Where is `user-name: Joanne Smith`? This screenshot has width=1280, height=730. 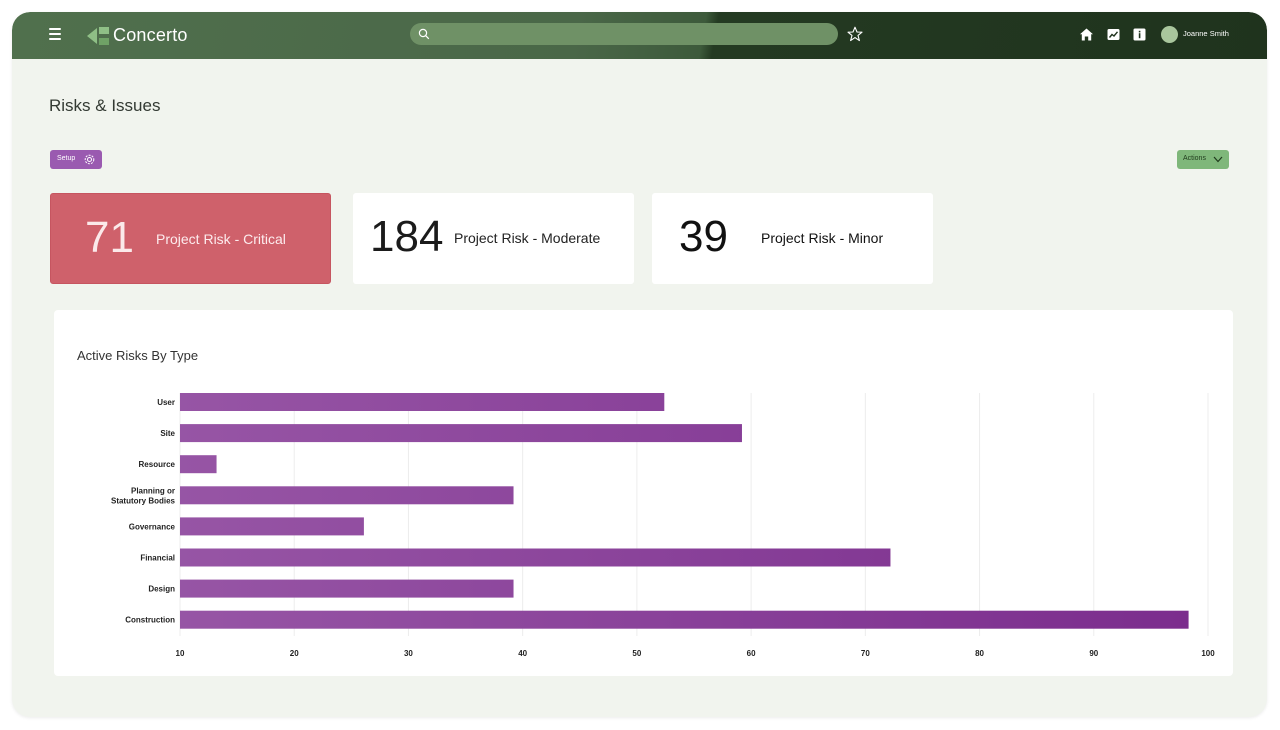
user-name: Joanne Smith is located at coordinates (1206, 33).